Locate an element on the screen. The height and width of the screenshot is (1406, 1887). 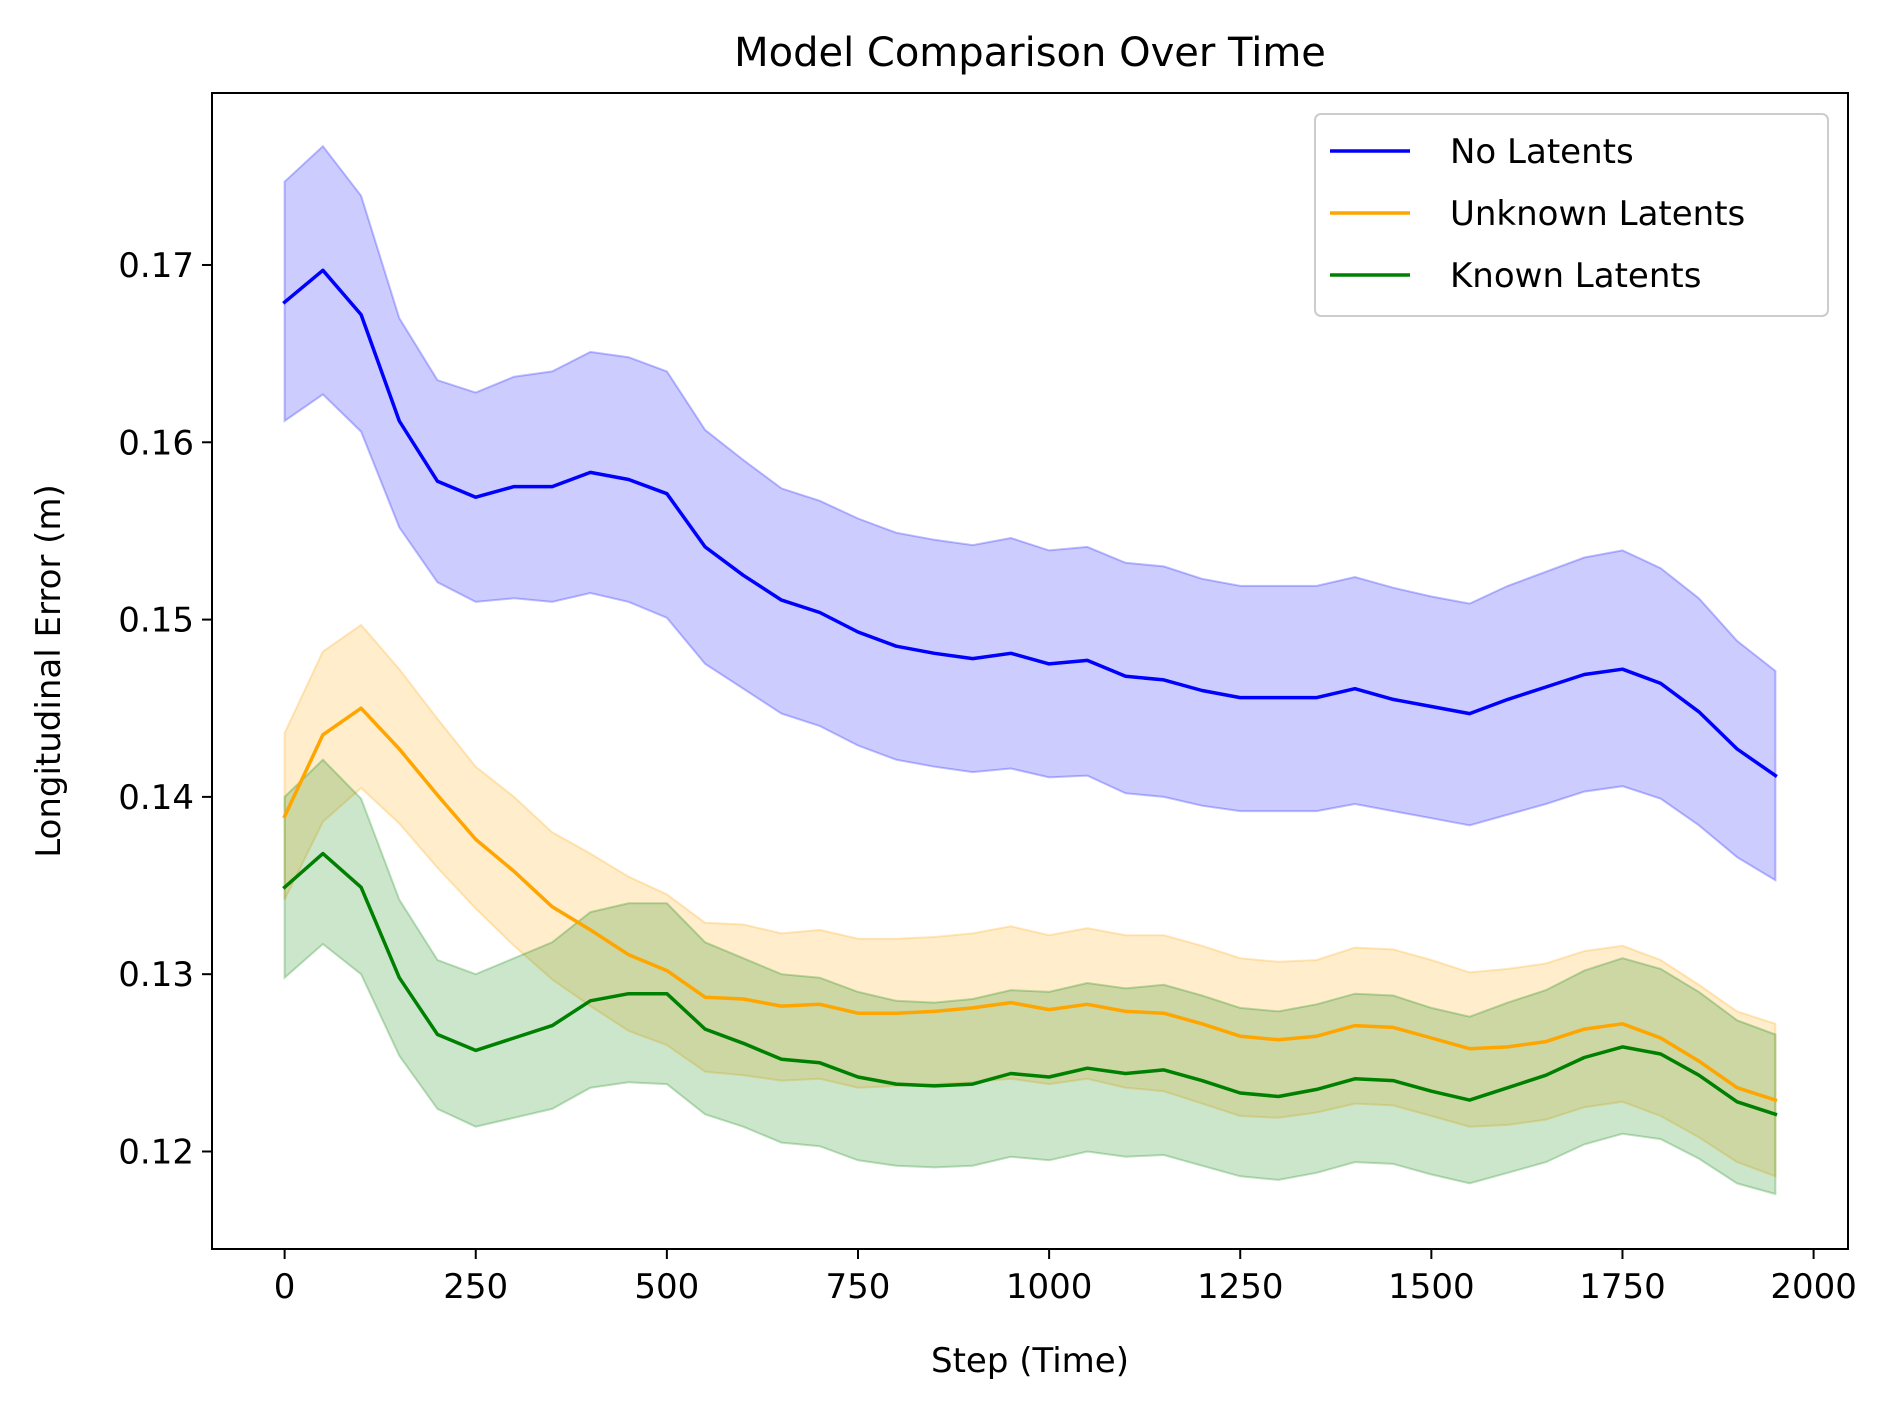
x-axis-label: Step (Time) is located at coordinates (1030, 1361).